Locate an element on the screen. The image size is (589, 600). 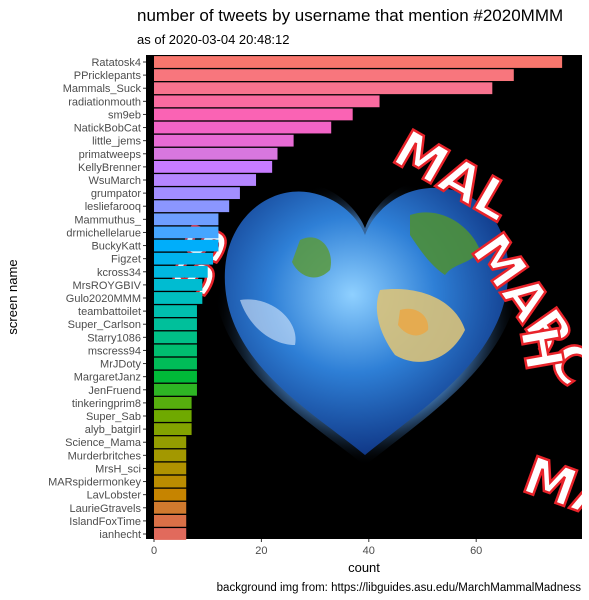
bar-MargaretJanz is located at coordinates (175, 376).